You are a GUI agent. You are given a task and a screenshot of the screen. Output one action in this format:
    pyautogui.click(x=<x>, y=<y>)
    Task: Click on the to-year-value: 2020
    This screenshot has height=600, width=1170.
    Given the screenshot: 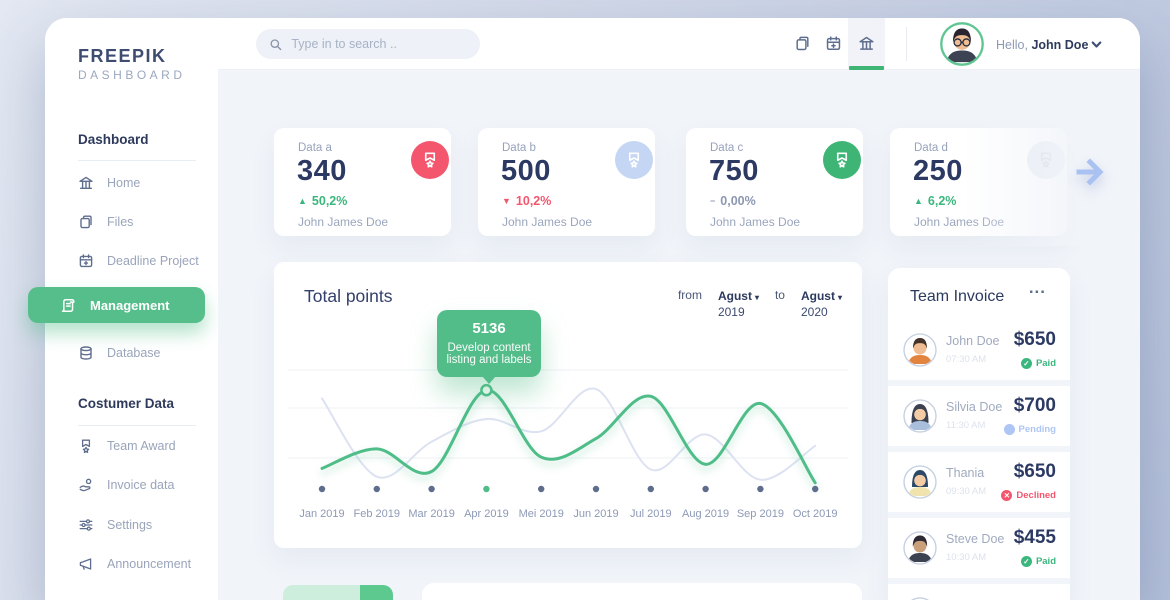 What is the action you would take?
    pyautogui.click(x=814, y=312)
    